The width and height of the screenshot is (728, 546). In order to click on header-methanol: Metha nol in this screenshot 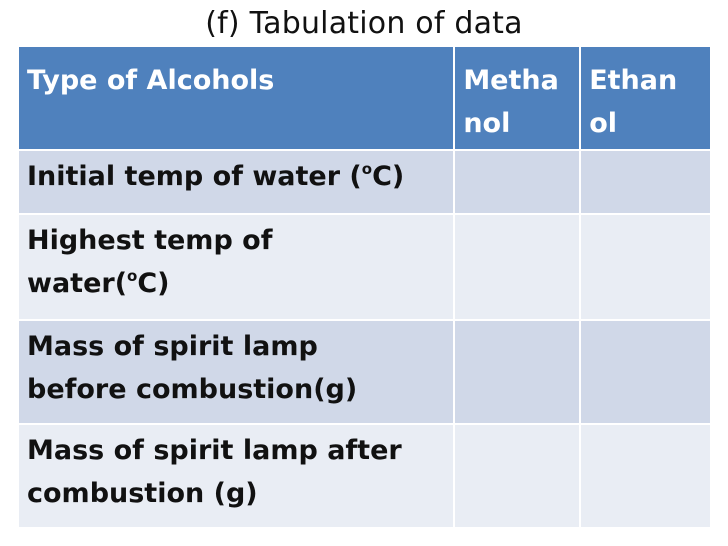, I will do `click(517, 98)`.